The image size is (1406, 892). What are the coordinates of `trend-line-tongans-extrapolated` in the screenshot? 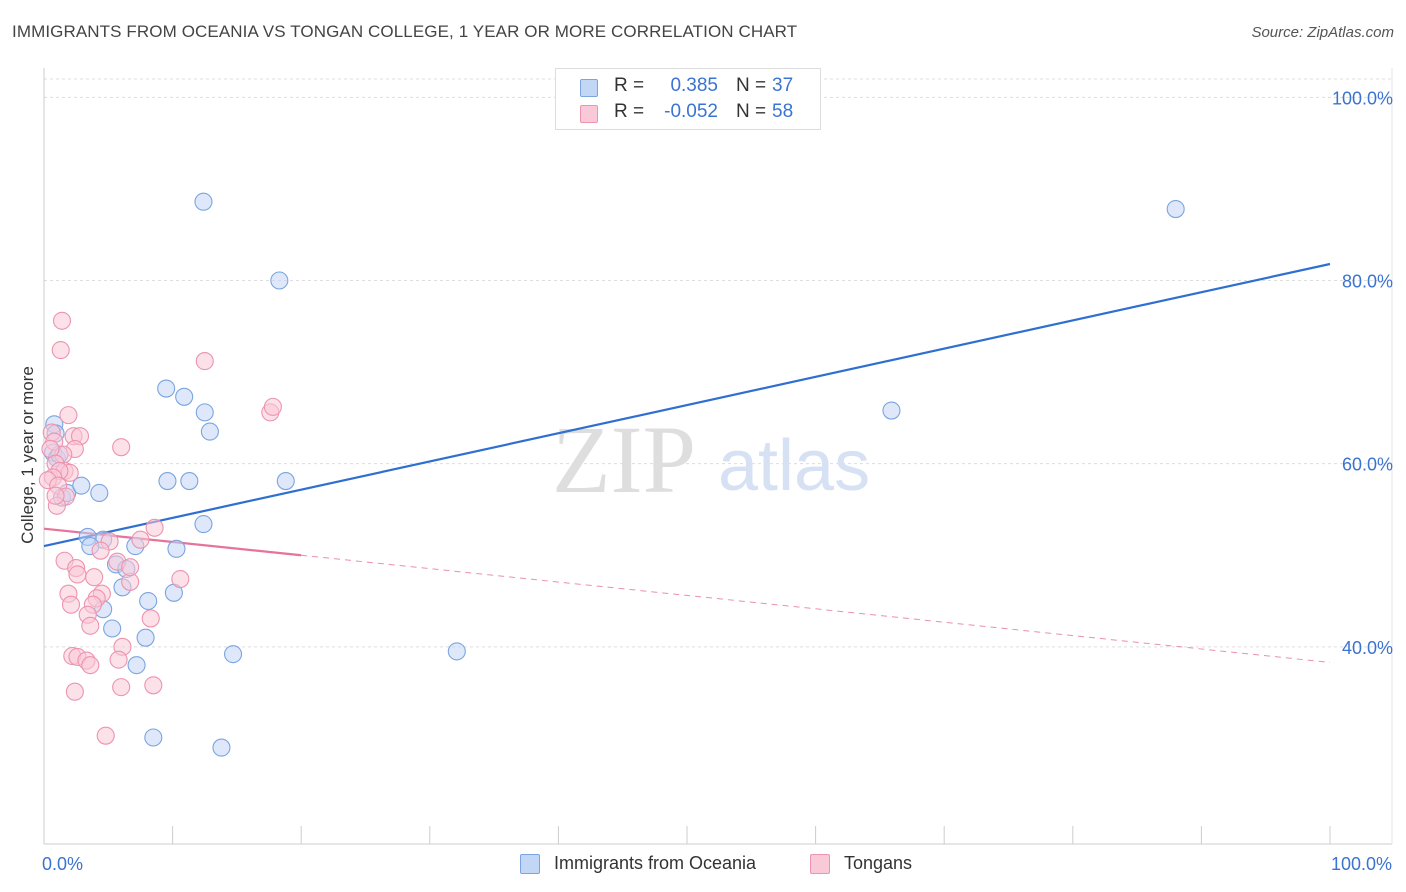 It's located at (816, 608).